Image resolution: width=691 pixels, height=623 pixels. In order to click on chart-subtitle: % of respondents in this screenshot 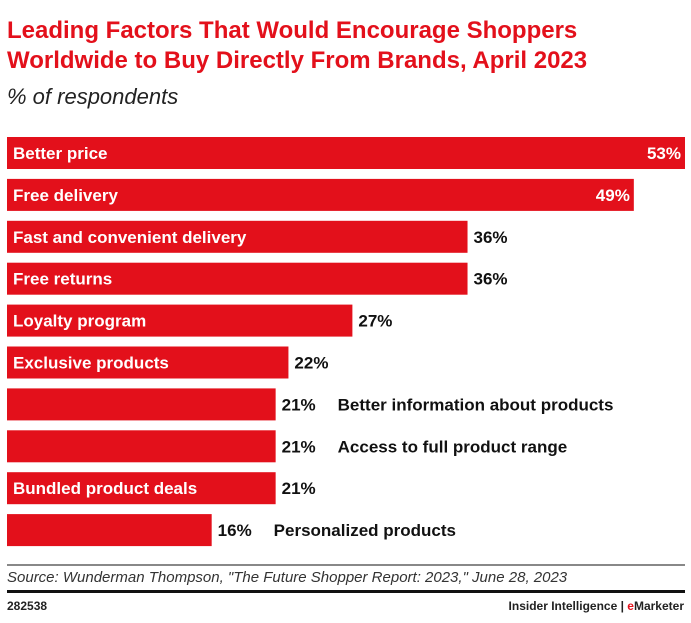, I will do `click(93, 96)`.